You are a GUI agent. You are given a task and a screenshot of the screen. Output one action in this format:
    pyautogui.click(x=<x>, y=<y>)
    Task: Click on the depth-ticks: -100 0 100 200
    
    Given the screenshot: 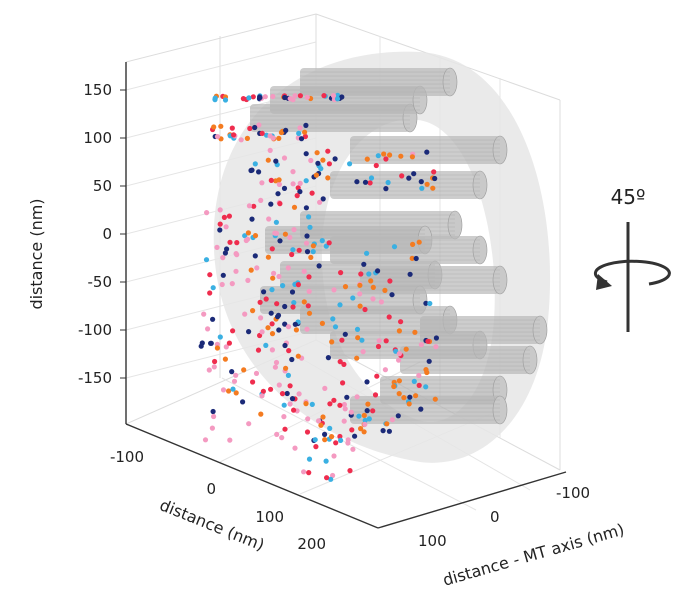 What is the action you would take?
    pyautogui.click(x=218, y=500)
    